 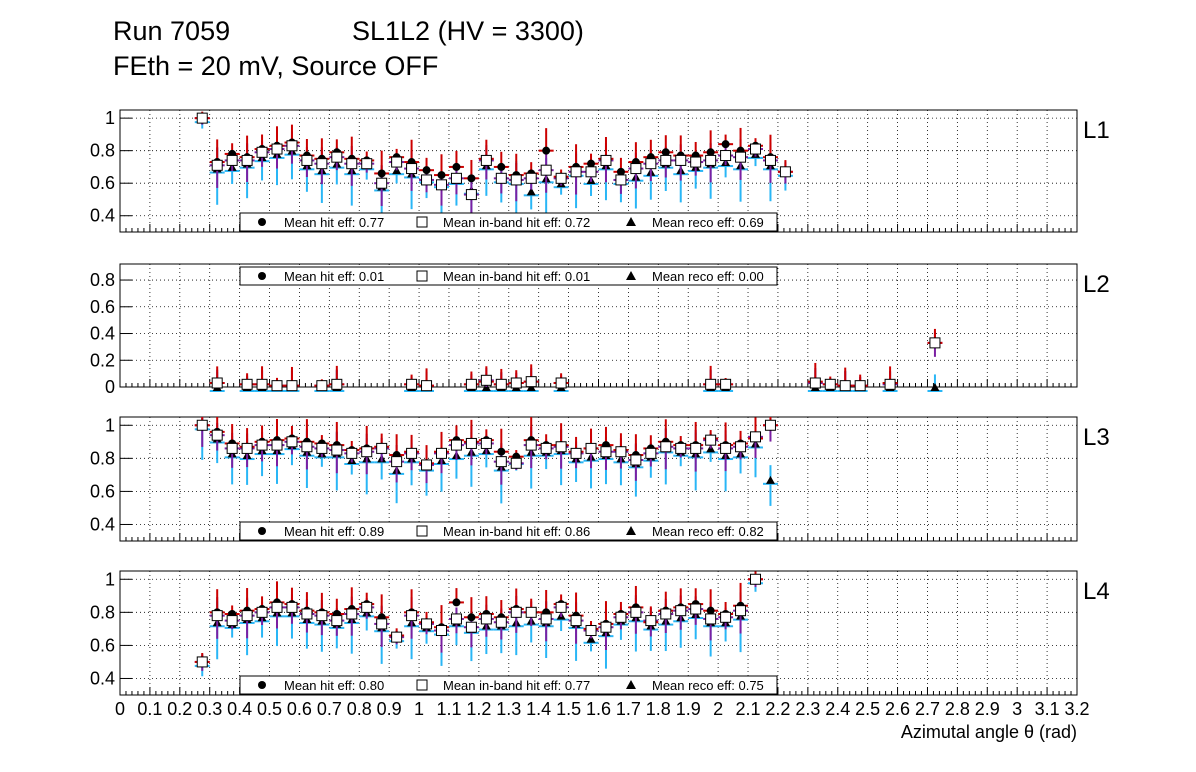 I want to click on x-tick-label: 1.1, so click(x=448, y=709).